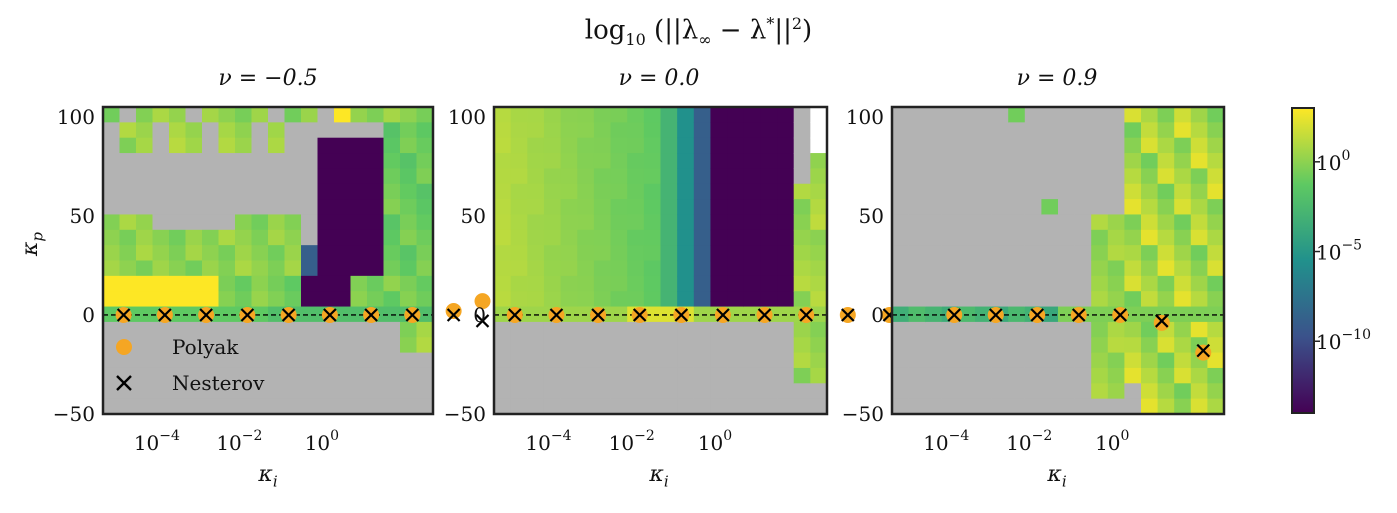 Image resolution: width=1397 pixels, height=513 pixels. Describe the element at coordinates (288, 315) in the screenshot. I see `nesterov-point` at that location.